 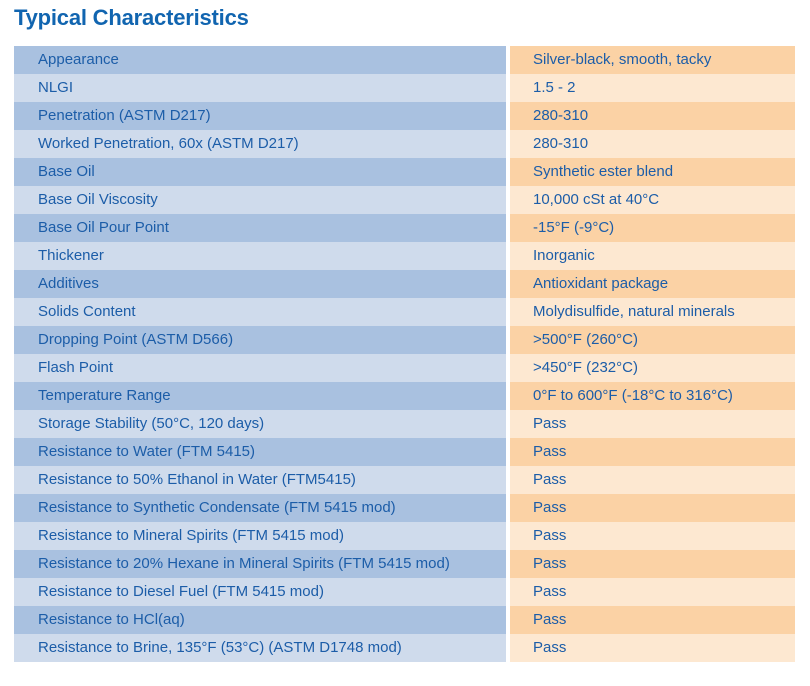 What do you see at coordinates (652, 396) in the screenshot?
I see `value-cell: 0°F to 600°F (-18°C to 316°C)` at bounding box center [652, 396].